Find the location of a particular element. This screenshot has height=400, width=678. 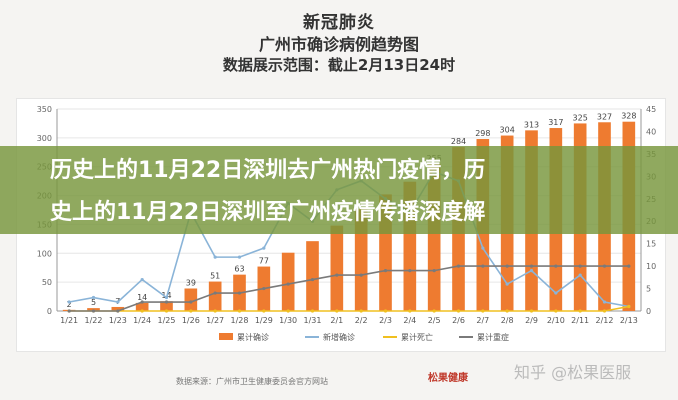

right-tick-label: 15 is located at coordinates (651, 244).